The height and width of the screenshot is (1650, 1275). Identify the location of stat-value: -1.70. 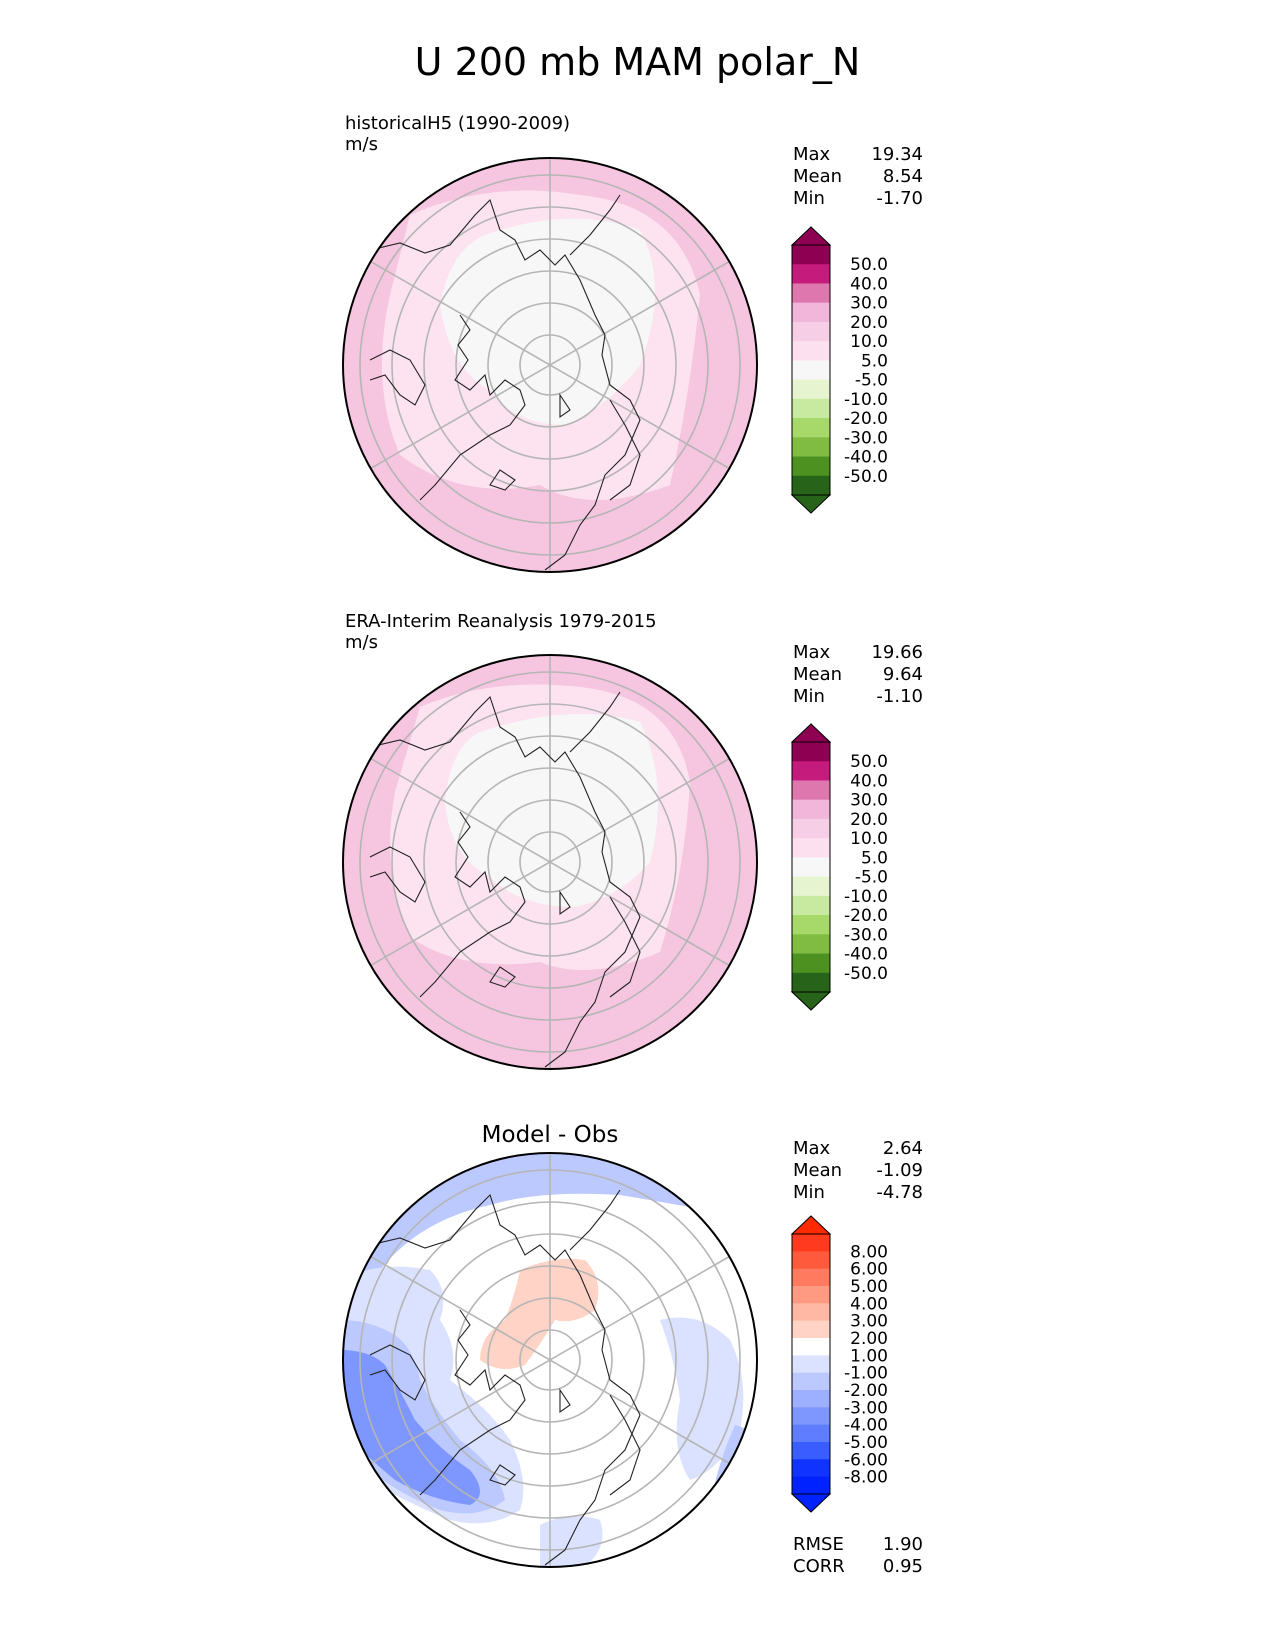
(899, 198).